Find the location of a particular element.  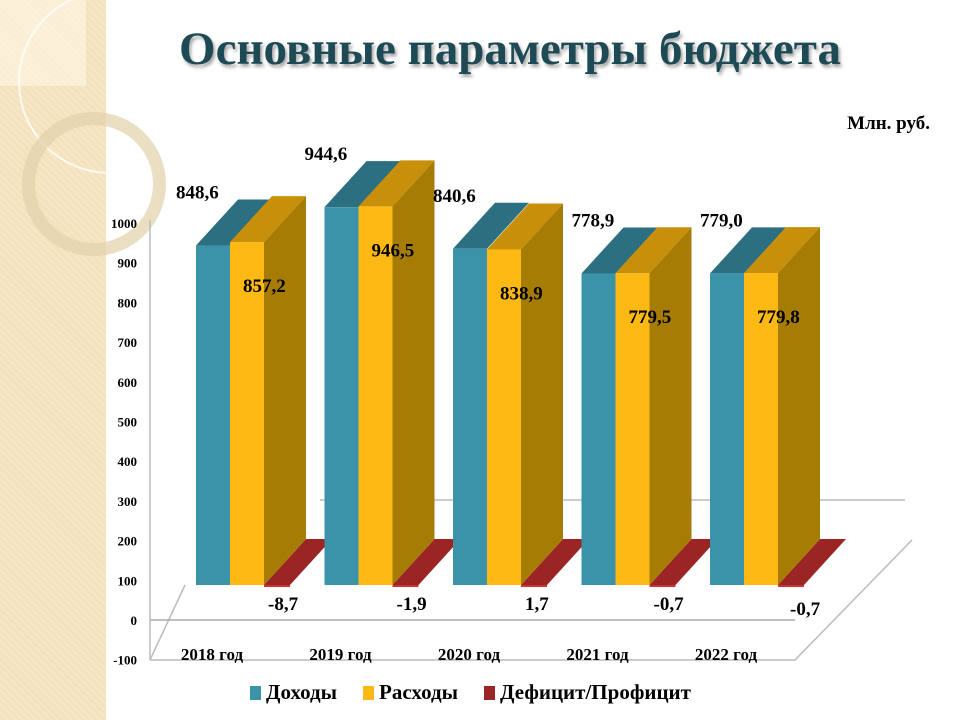

legend: Доходы Расходы Дефицит/Профицит is located at coordinates (470, 692).